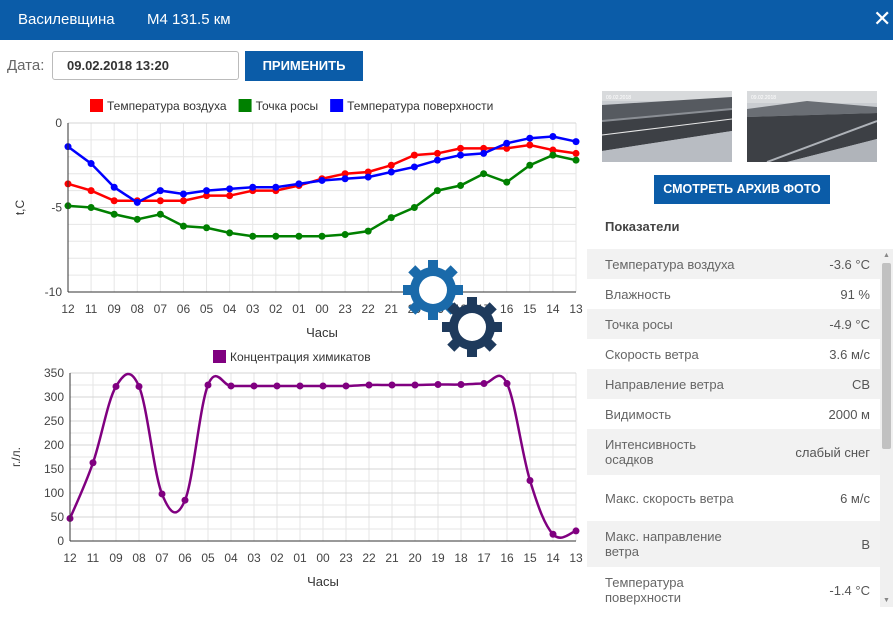 The height and width of the screenshot is (640, 893). Describe the element at coordinates (507, 309) in the screenshot. I see `x-tick-label: 16` at that location.